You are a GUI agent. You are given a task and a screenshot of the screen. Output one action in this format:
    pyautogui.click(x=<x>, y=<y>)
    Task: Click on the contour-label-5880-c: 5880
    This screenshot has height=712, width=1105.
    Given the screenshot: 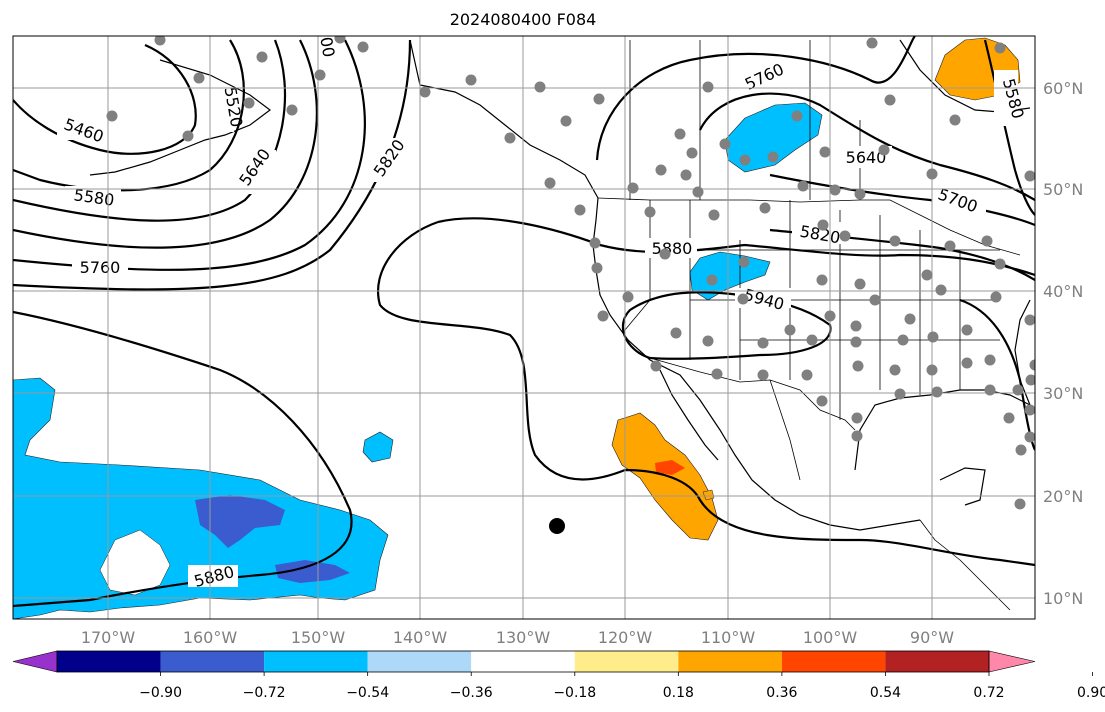 What is the action you would take?
    pyautogui.click(x=672, y=248)
    